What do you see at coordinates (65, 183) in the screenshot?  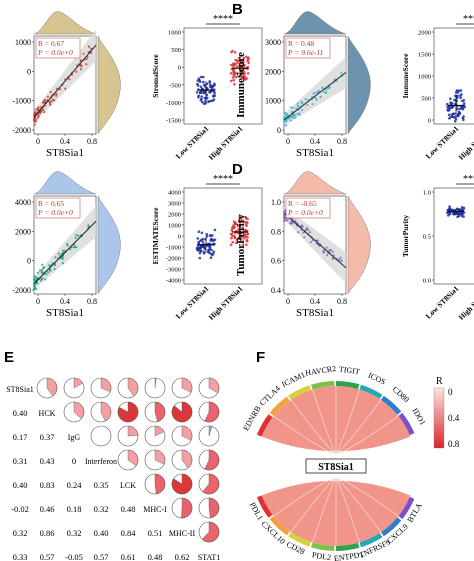 I see `top-density` at bounding box center [65, 183].